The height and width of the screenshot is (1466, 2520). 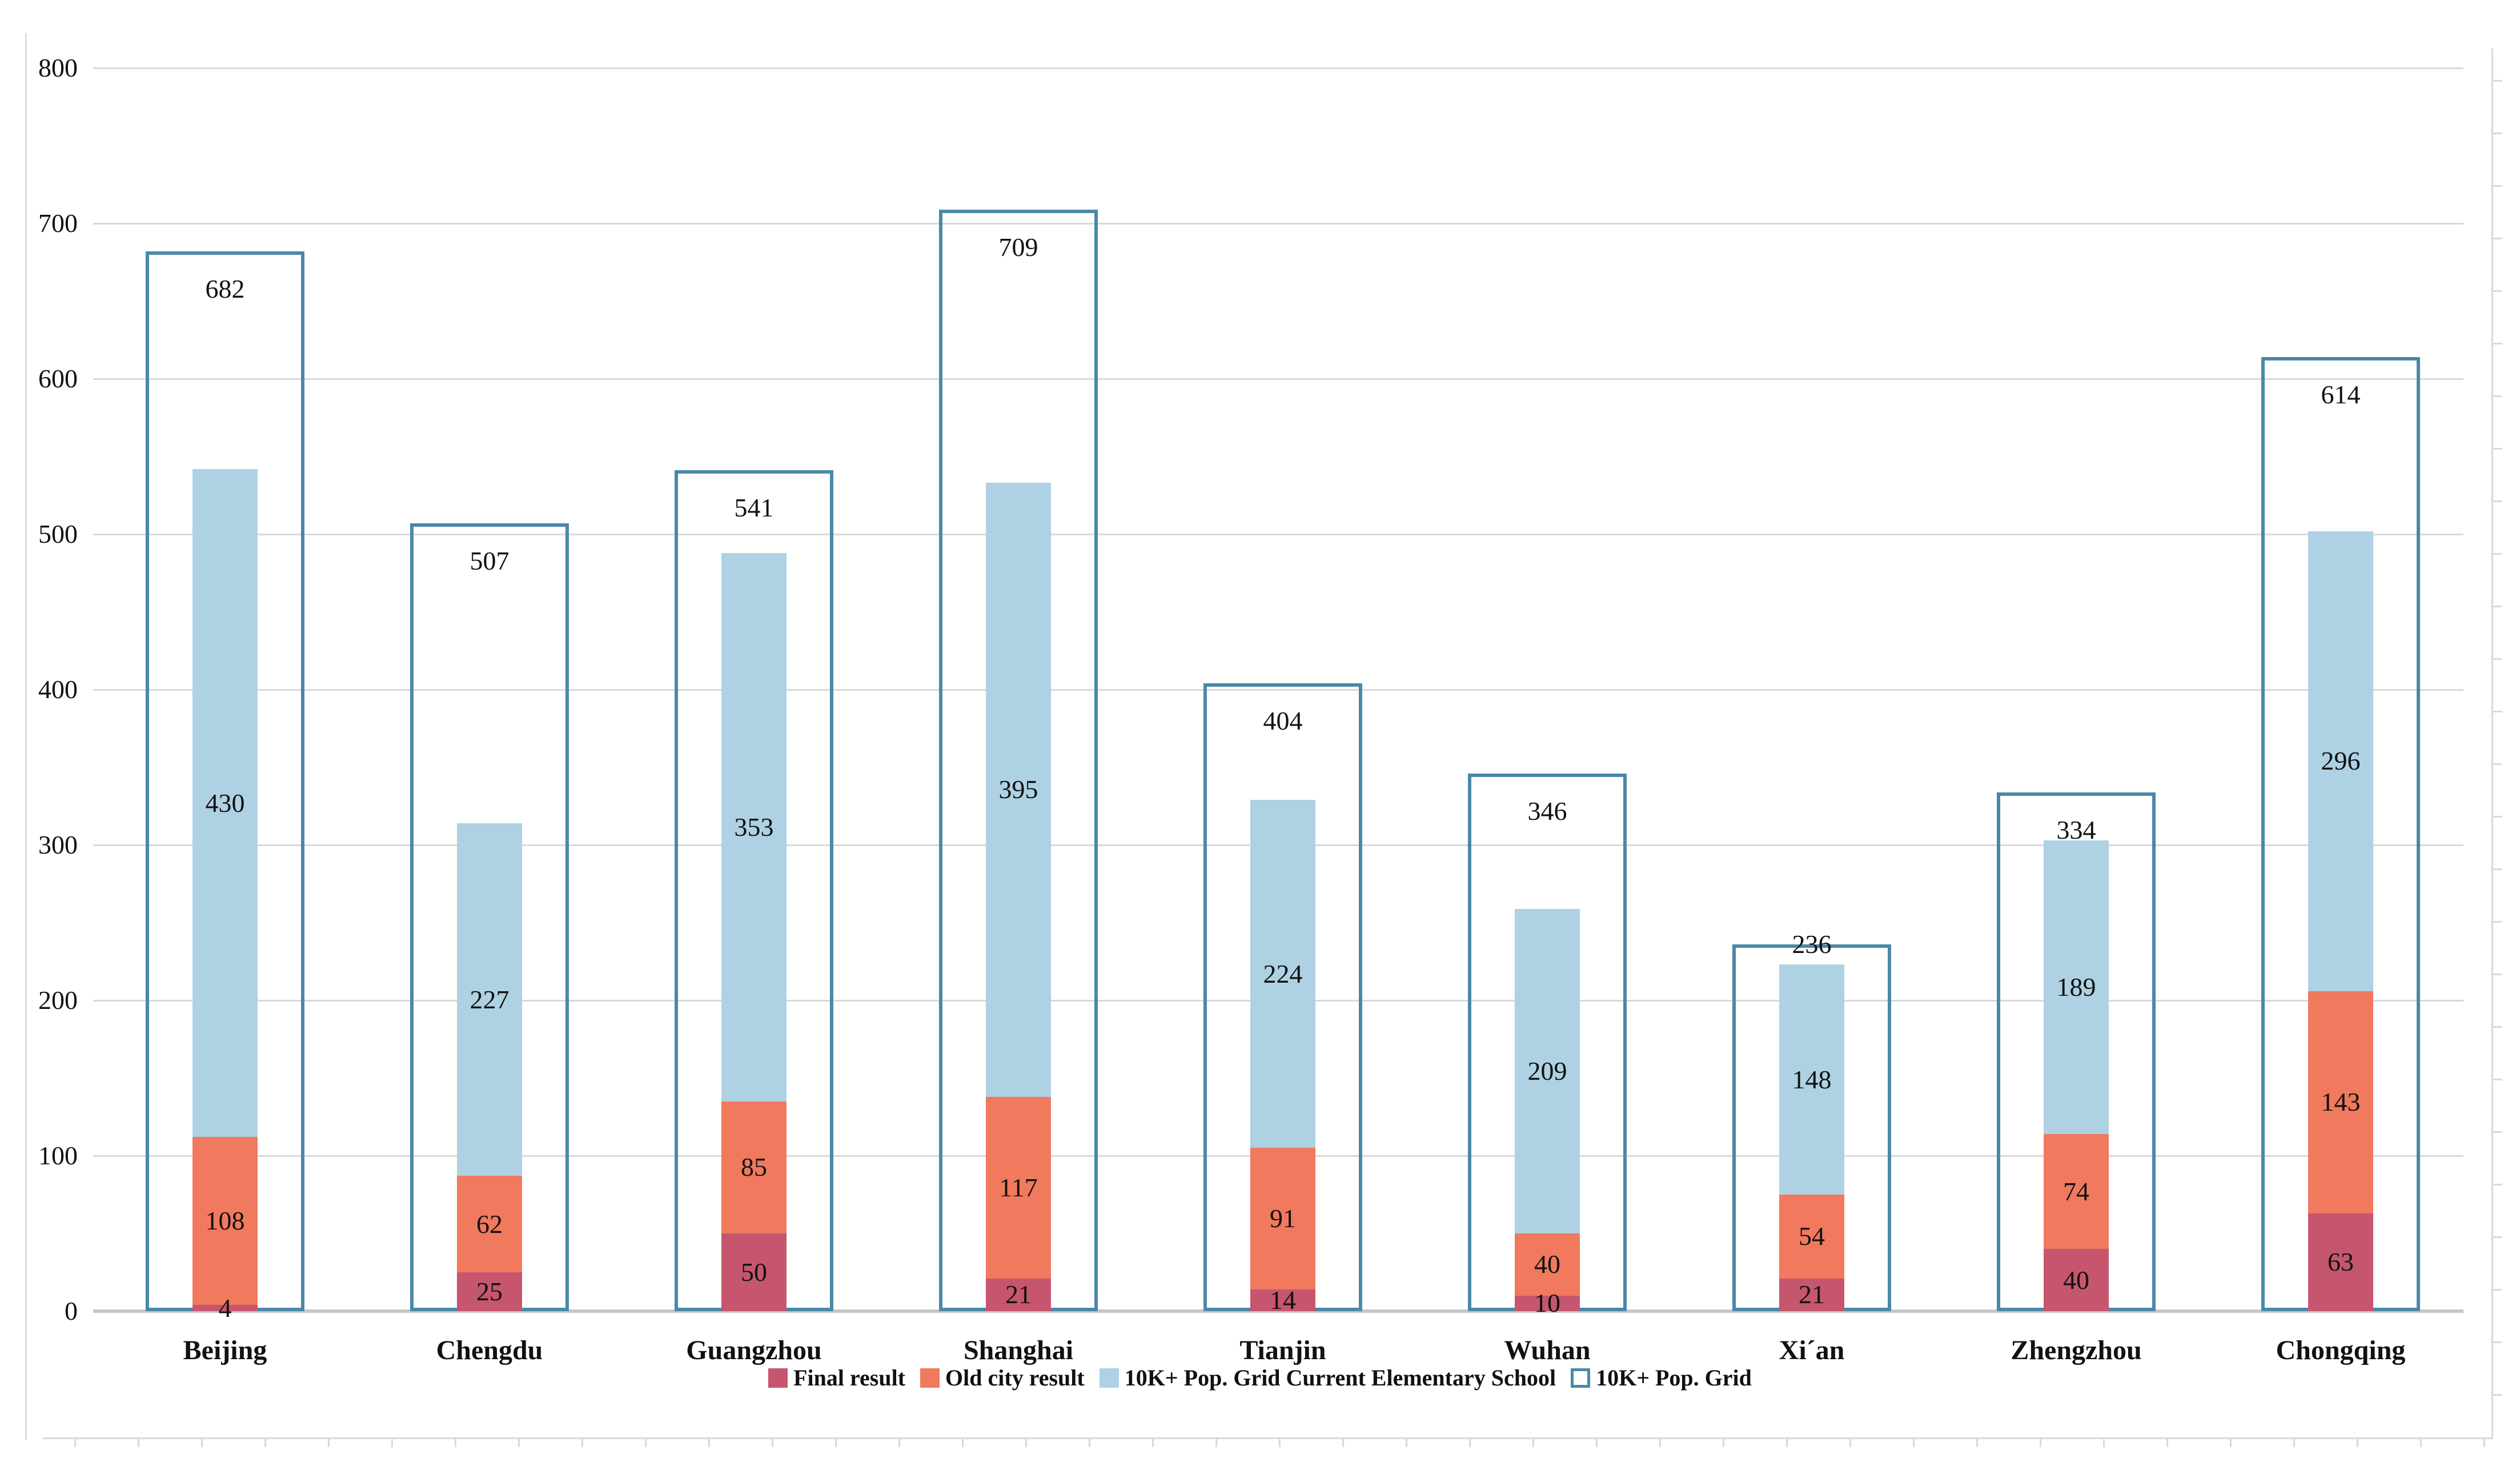 I want to click on y-tick-label: 100, so click(x=58, y=1155).